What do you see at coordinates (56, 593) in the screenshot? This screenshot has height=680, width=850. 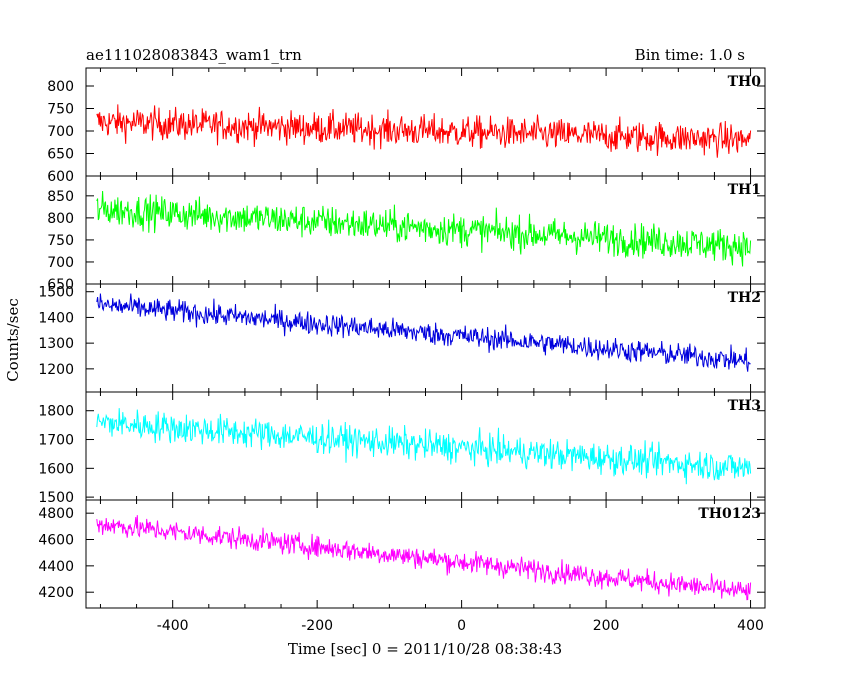 I see `y-tick-label: 4200` at bounding box center [56, 593].